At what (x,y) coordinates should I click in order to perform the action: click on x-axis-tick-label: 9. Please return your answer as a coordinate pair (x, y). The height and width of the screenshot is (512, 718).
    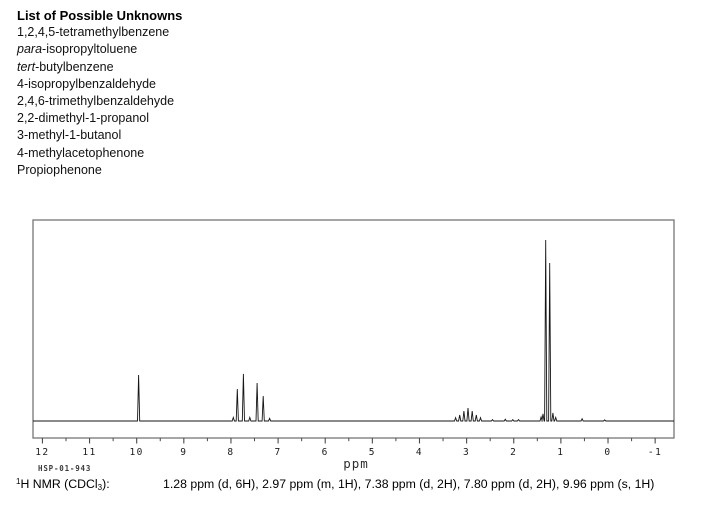
    Looking at the image, I should click on (183, 452).